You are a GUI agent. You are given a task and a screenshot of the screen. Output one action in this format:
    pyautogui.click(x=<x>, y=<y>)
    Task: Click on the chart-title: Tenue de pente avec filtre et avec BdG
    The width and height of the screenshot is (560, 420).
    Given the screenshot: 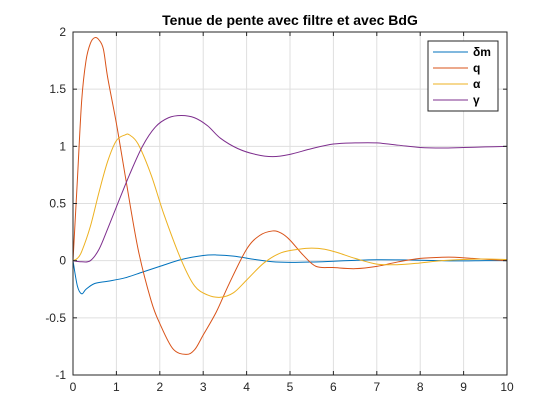 What is the action you would take?
    pyautogui.click(x=290, y=20)
    